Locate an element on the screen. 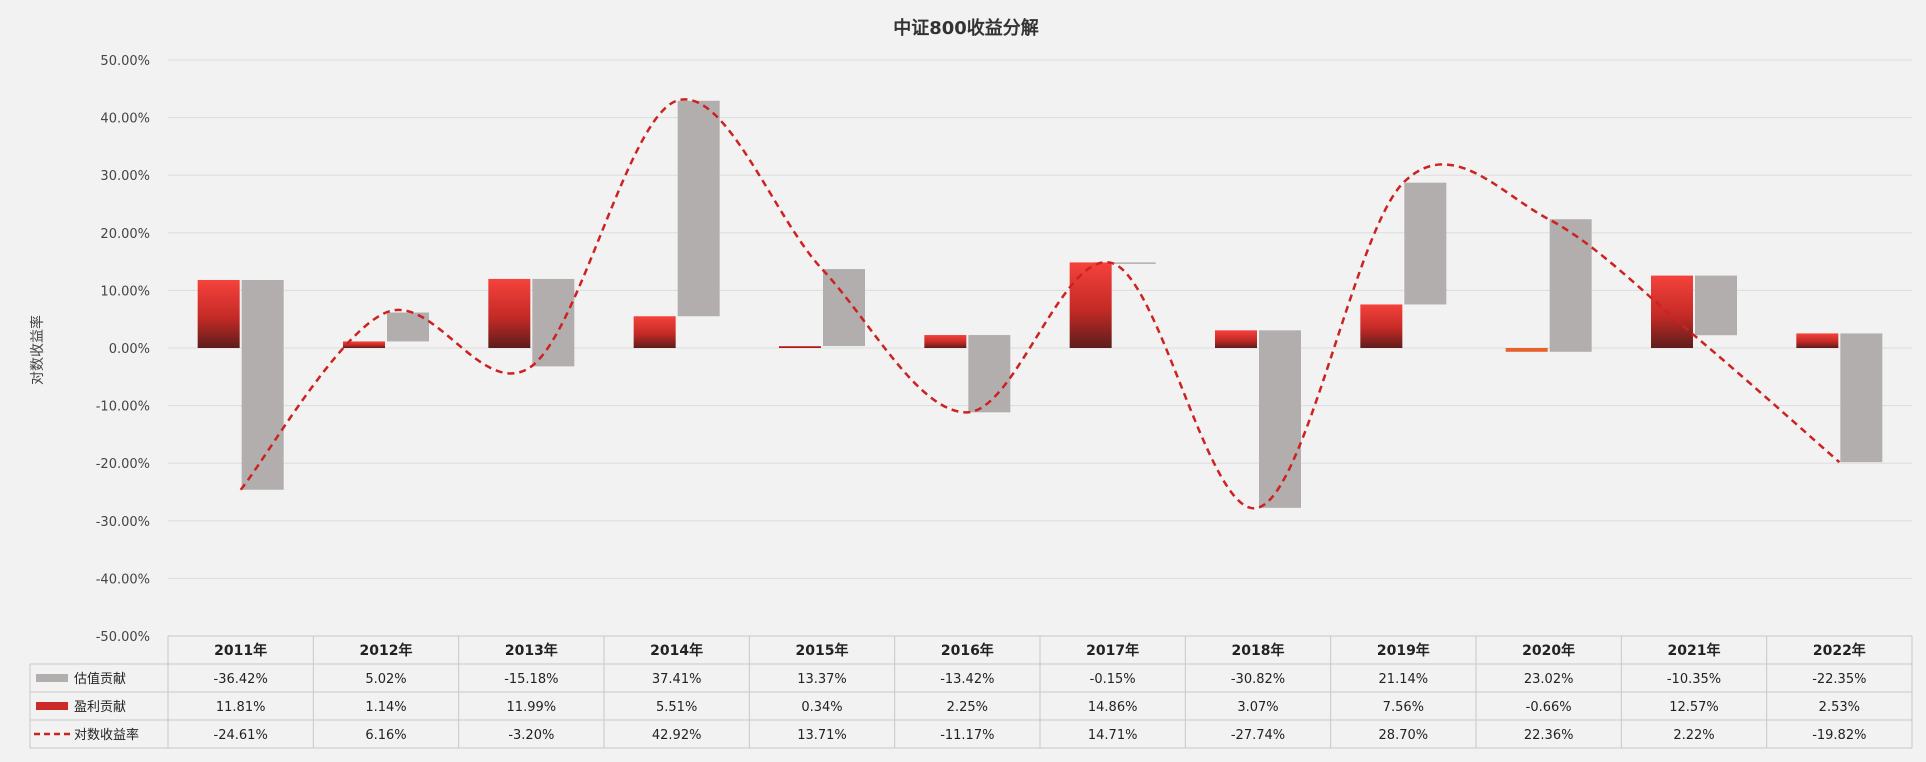 The height and width of the screenshot is (762, 1926). y-tick-label: -10.00% is located at coordinates (123, 407).